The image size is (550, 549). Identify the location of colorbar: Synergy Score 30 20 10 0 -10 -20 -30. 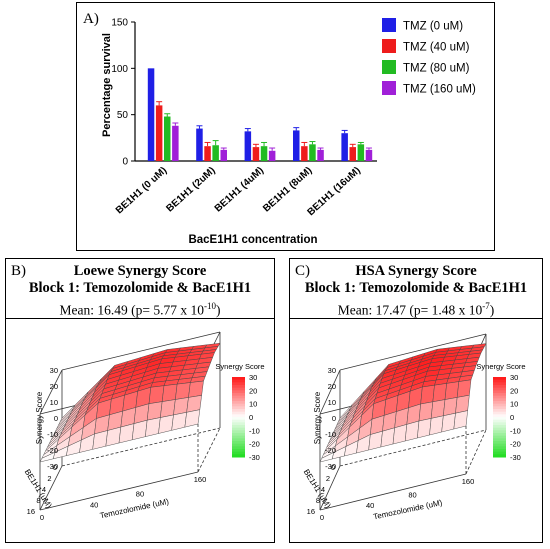
(239, 412).